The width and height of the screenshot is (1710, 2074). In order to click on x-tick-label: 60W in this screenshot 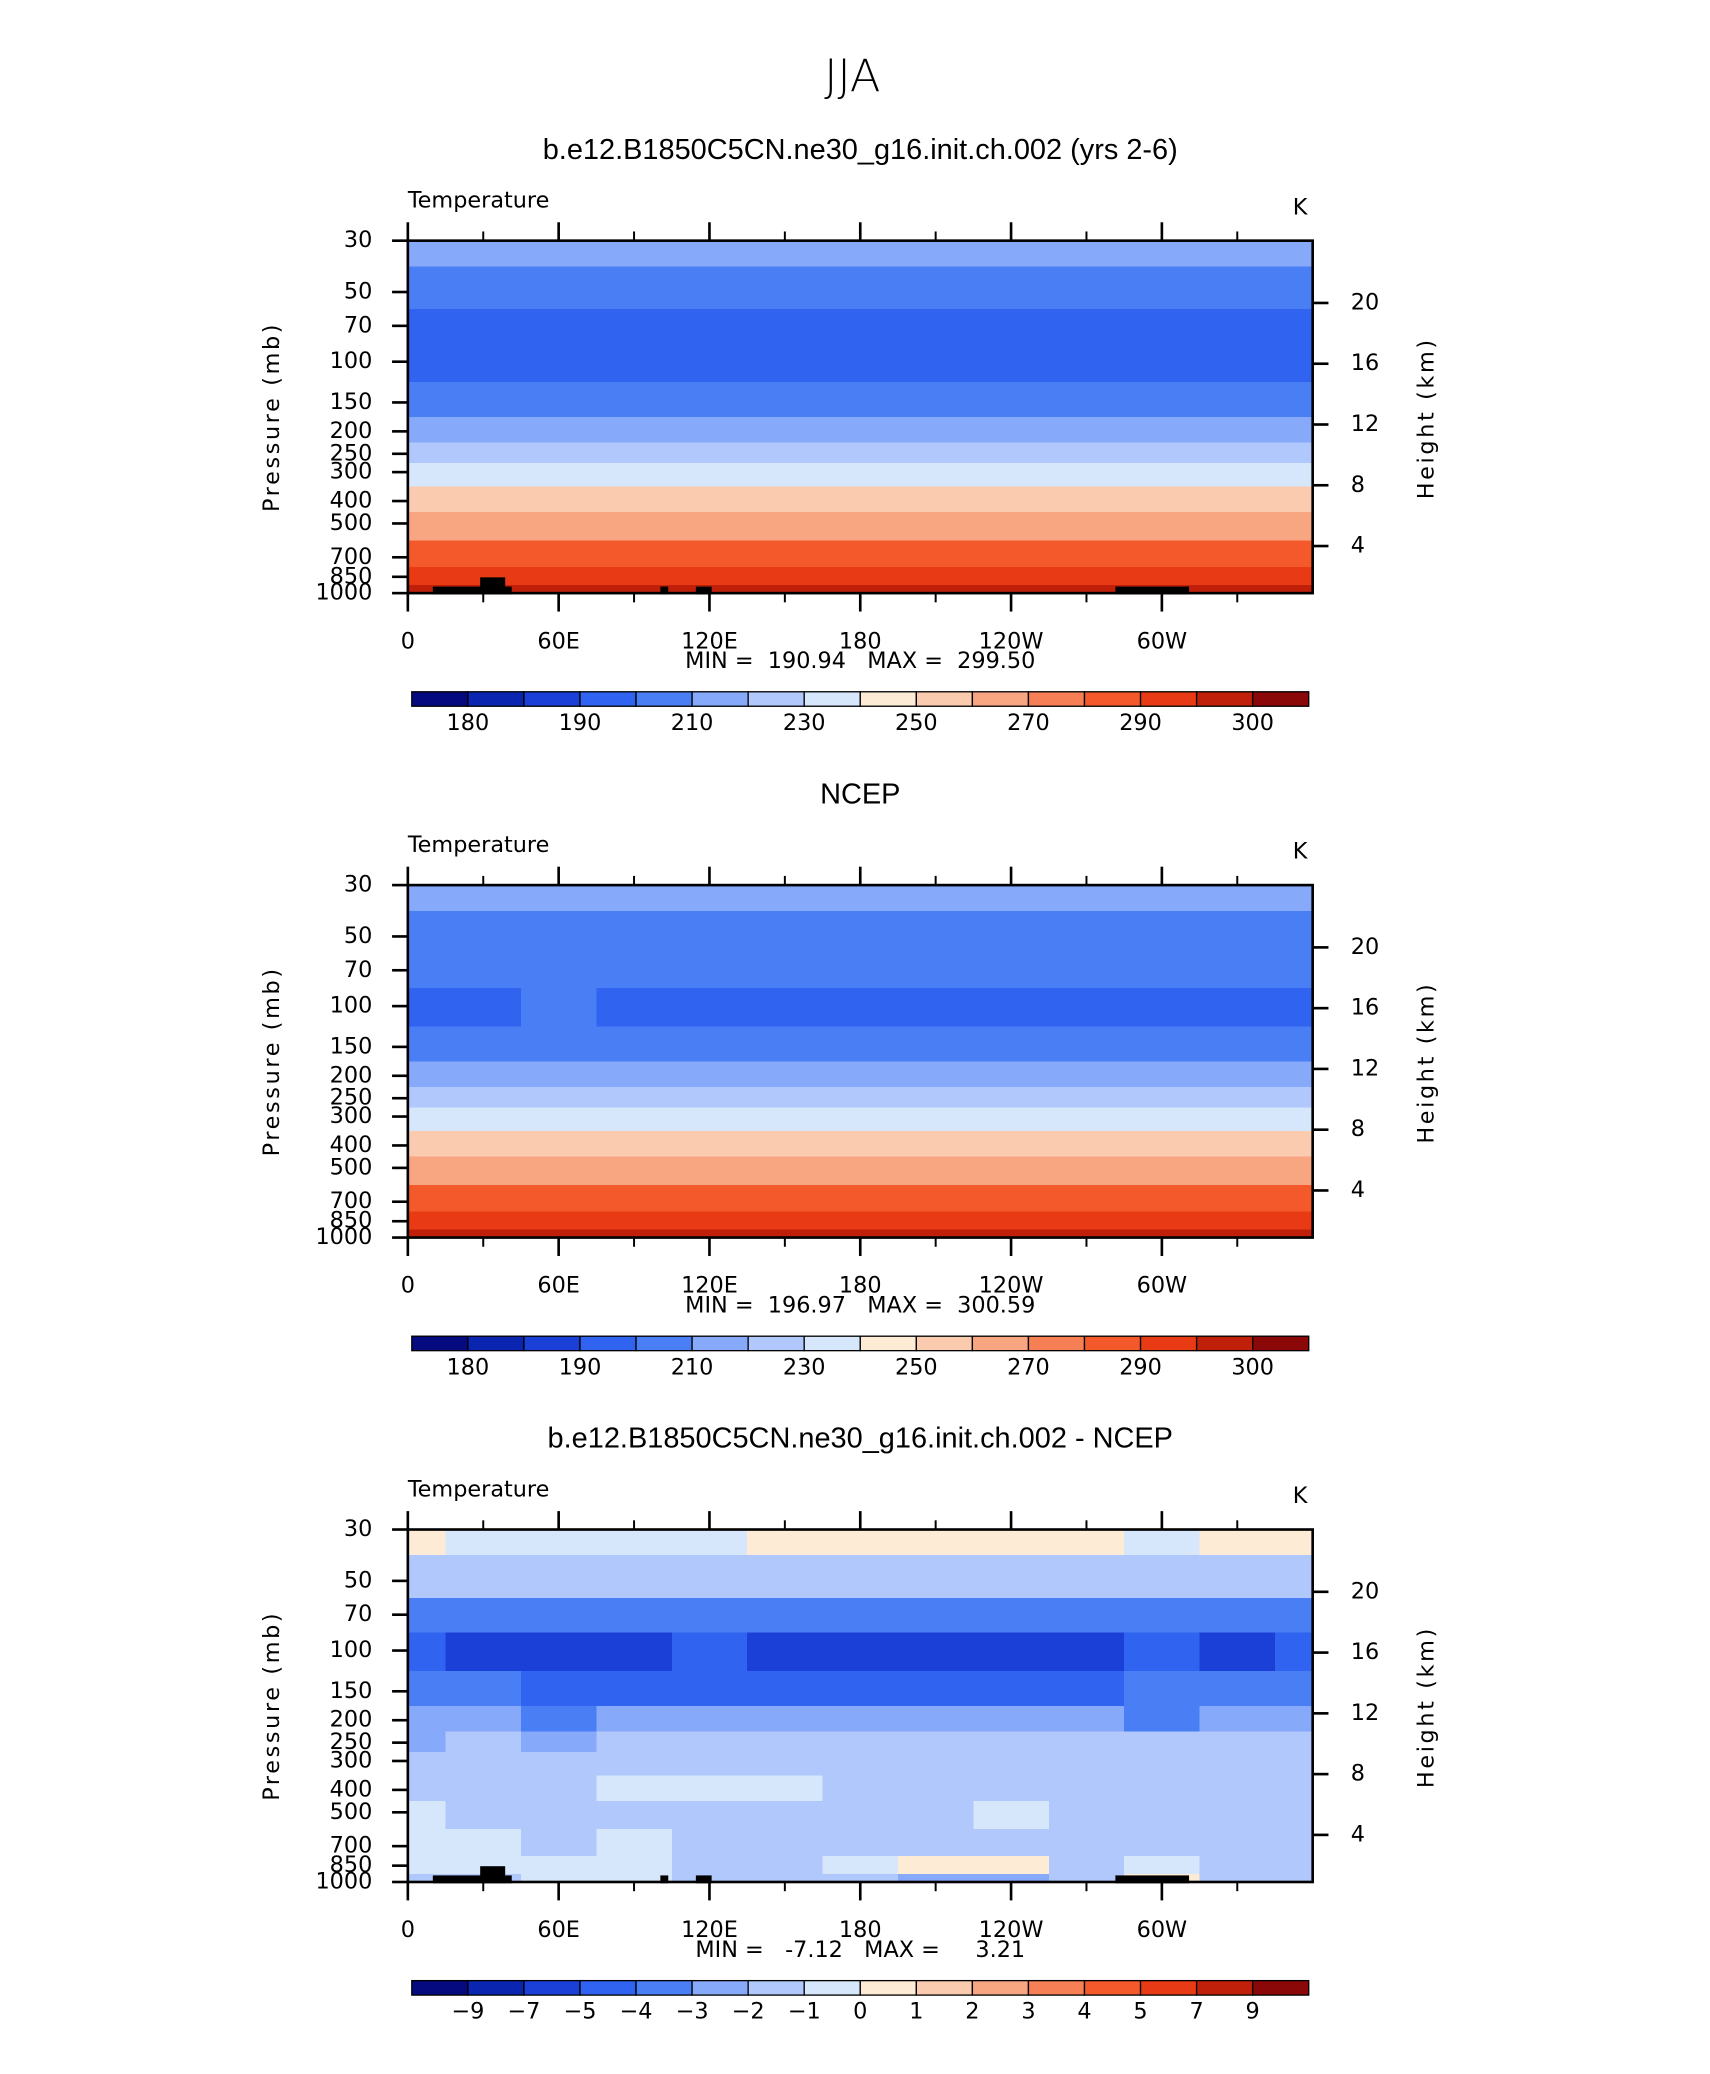, I will do `click(1162, 641)`.